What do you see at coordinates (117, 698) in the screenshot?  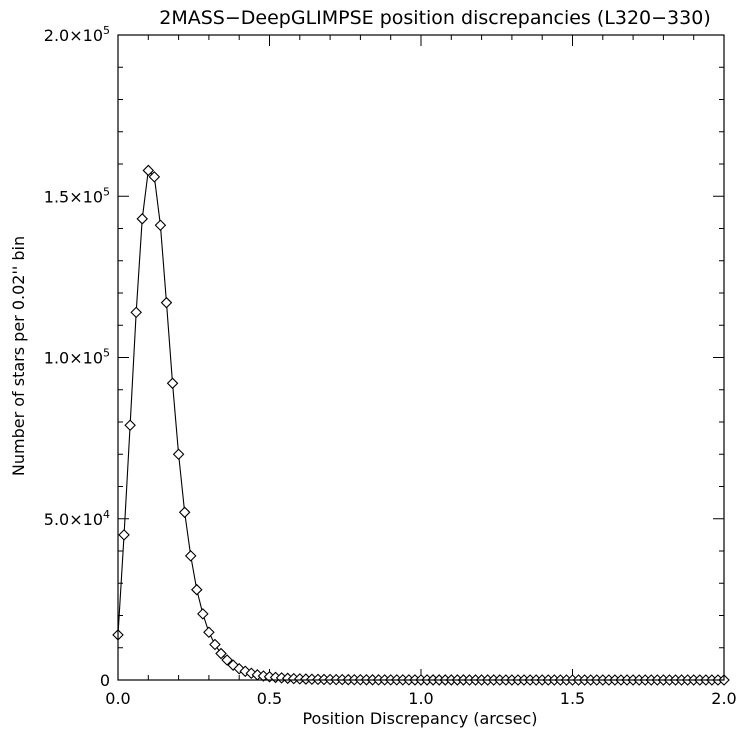 I see `x-tick-label: 0.0` at bounding box center [117, 698].